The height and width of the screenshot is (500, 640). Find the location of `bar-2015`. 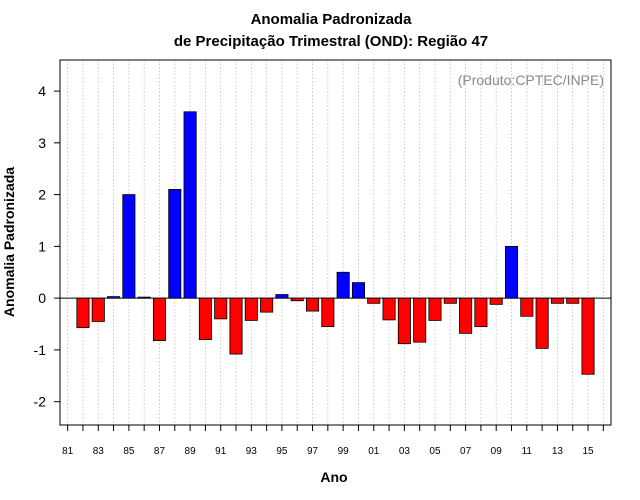

bar-2015 is located at coordinates (588, 336).